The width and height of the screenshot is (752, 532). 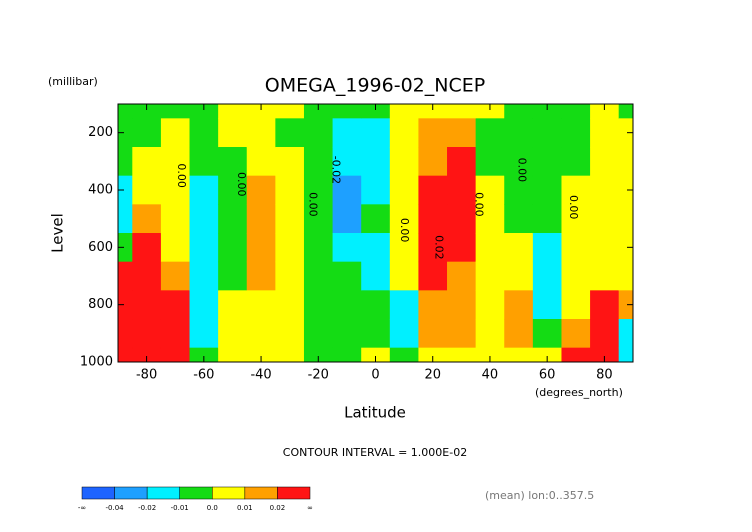 What do you see at coordinates (318, 375) in the screenshot?
I see `x-tick-label: -20` at bounding box center [318, 375].